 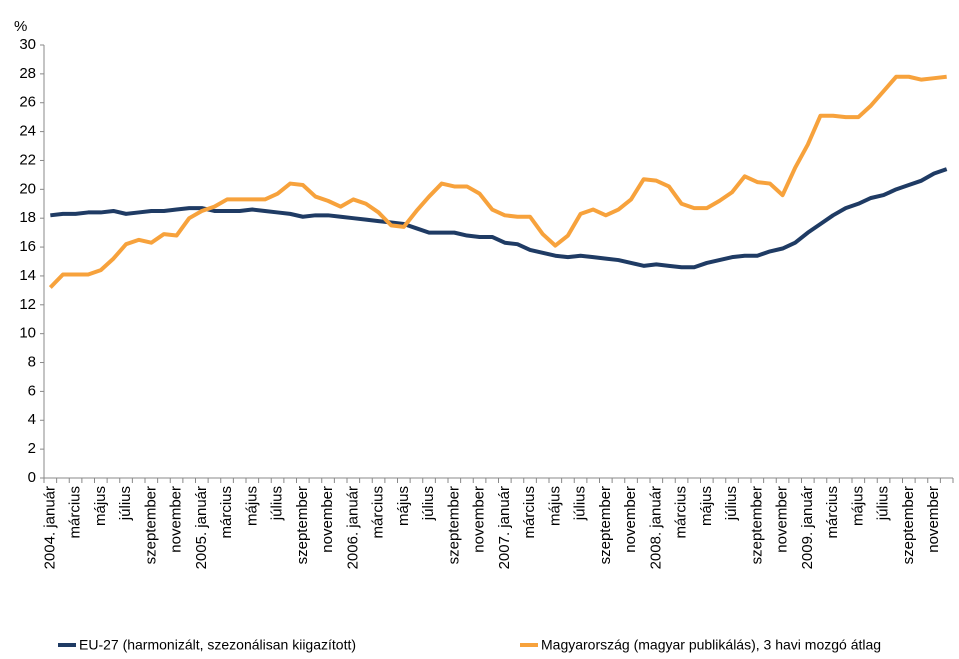 I want to click on y-tick-label: 22, so click(x=27, y=159).